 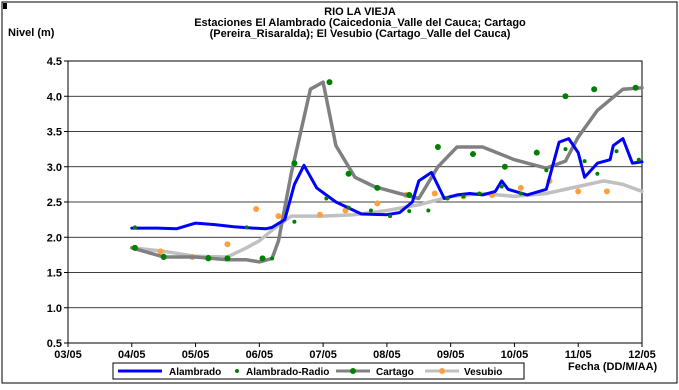 I want to click on y-tick-label: 3.5, so click(x=54, y=133).